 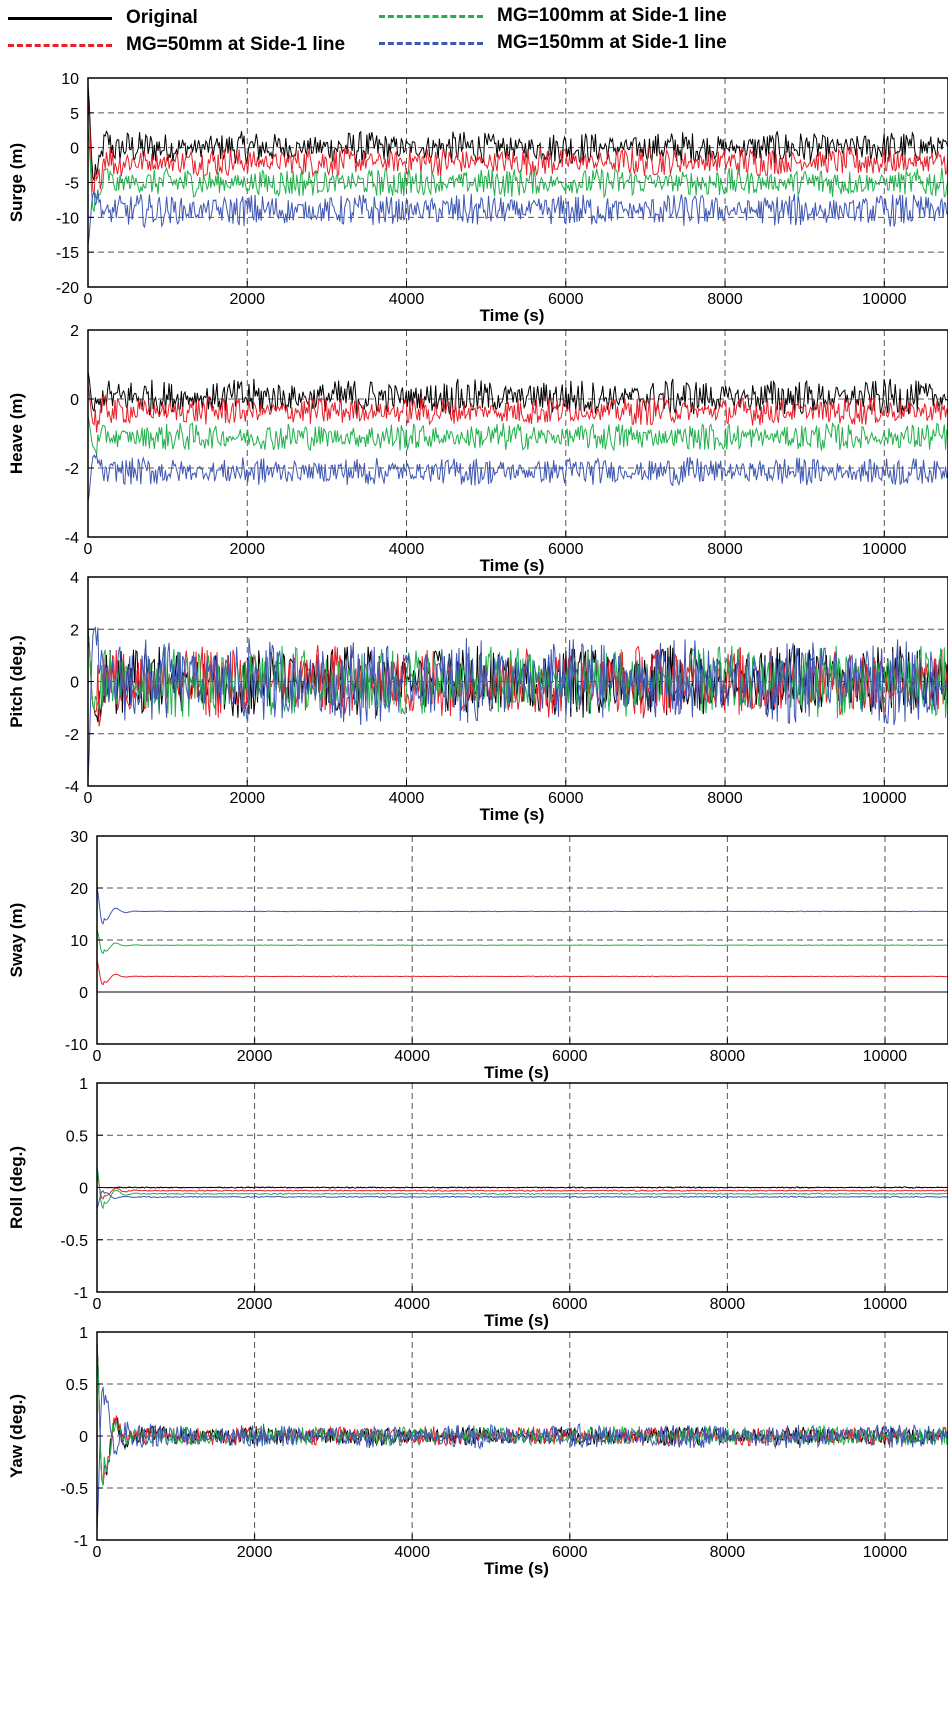 What do you see at coordinates (16, 182) in the screenshot?
I see `y-axis-title: Surge (m)` at bounding box center [16, 182].